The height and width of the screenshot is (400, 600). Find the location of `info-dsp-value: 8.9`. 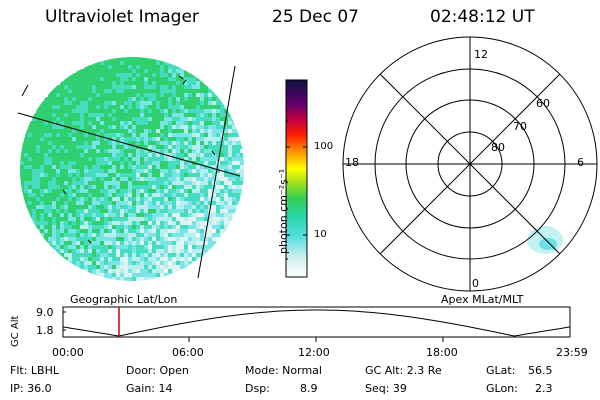

info-dsp-value: 8.9 is located at coordinates (309, 388).